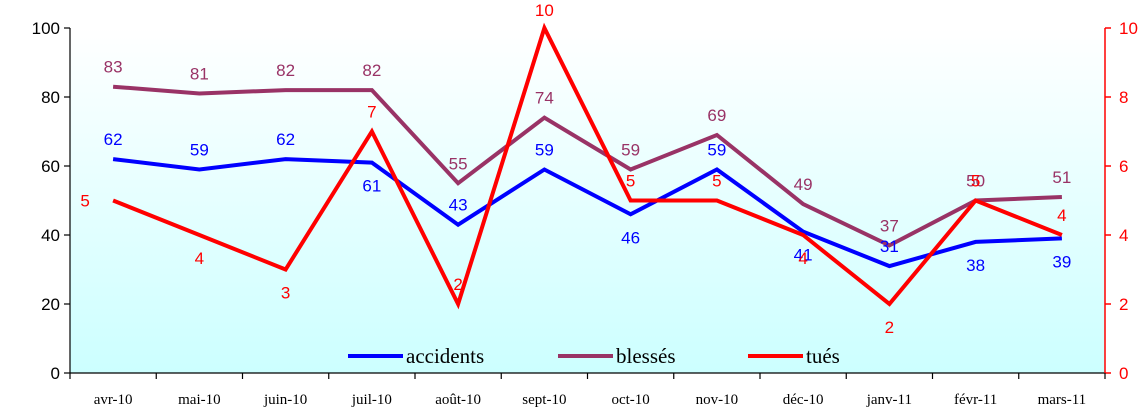  Describe the element at coordinates (1062, 400) in the screenshot. I see `x-tick-label: mars-11` at that location.